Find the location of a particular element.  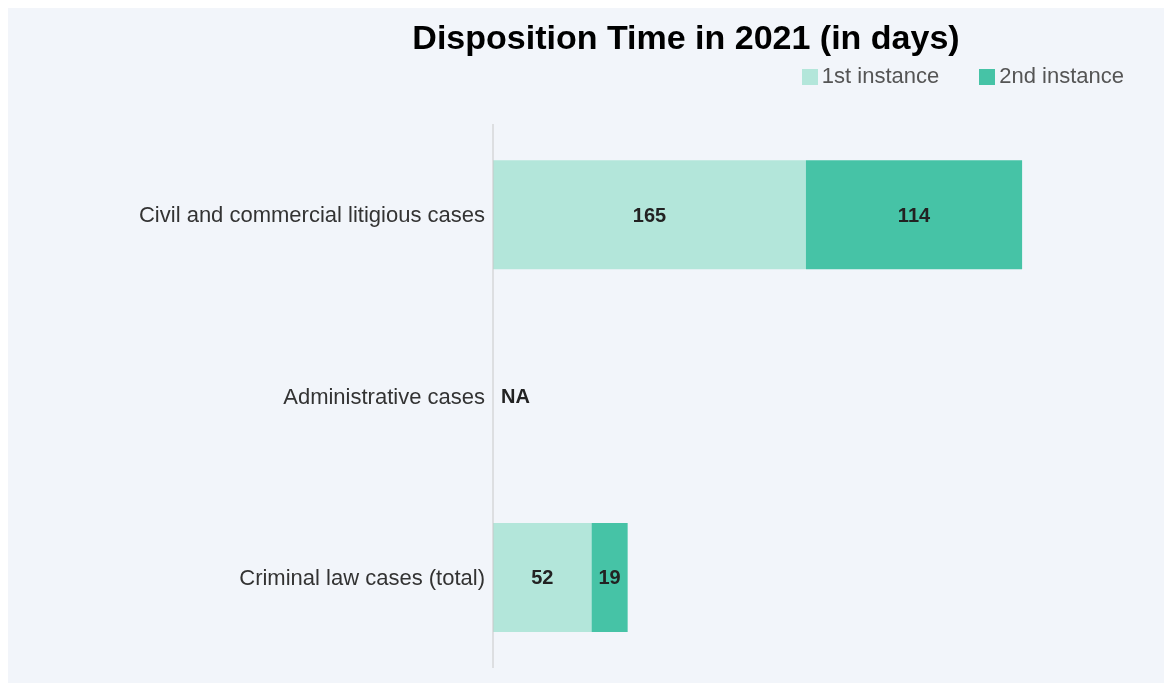

chart-title: Disposition Time in 2021 (in days) is located at coordinates (686, 37).